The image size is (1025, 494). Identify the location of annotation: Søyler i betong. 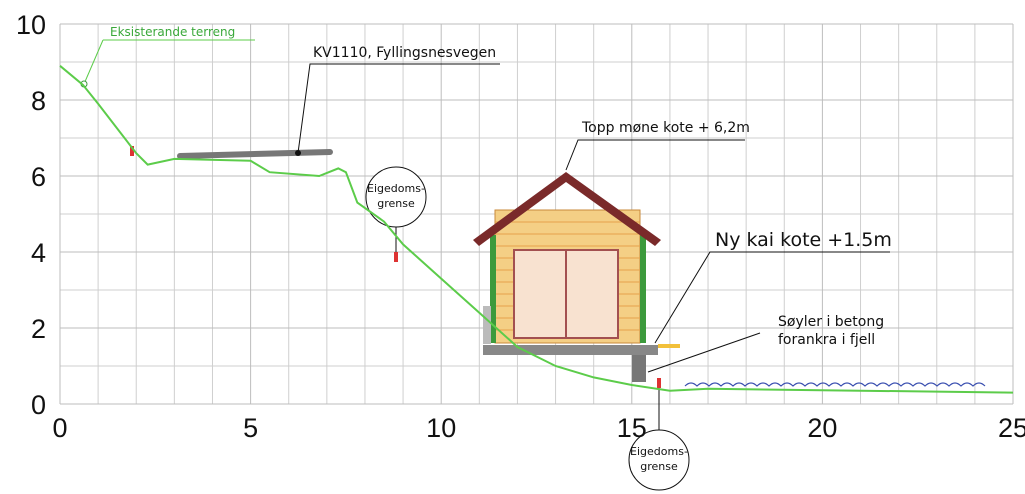
(831, 322).